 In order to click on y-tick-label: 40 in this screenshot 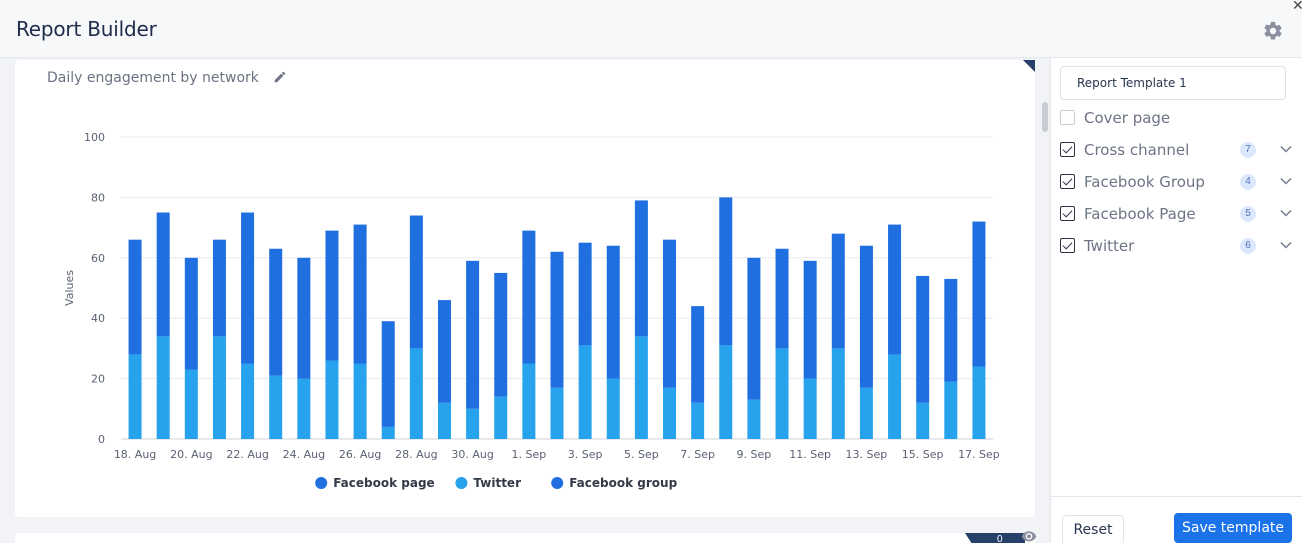, I will do `click(98, 318)`.